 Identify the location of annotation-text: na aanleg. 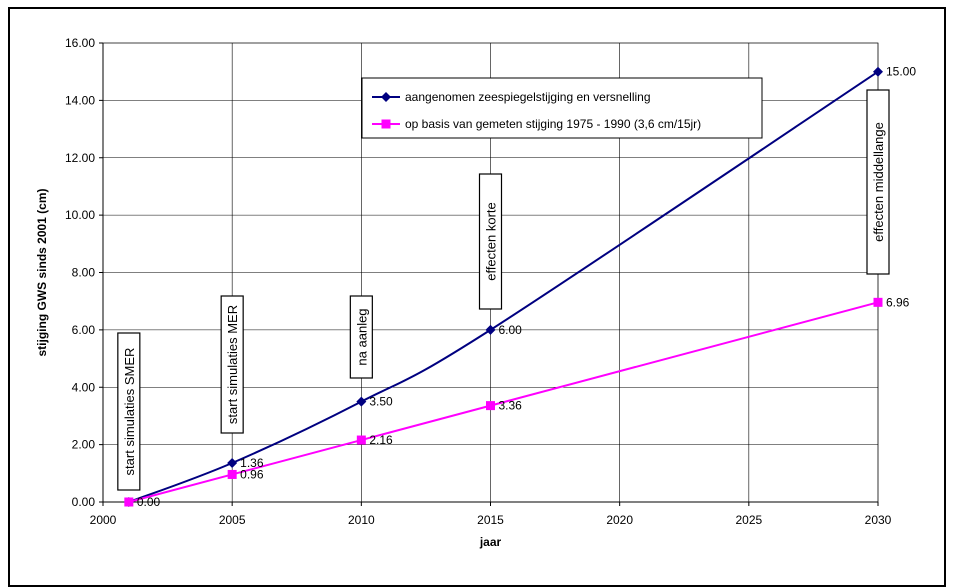
(361, 336).